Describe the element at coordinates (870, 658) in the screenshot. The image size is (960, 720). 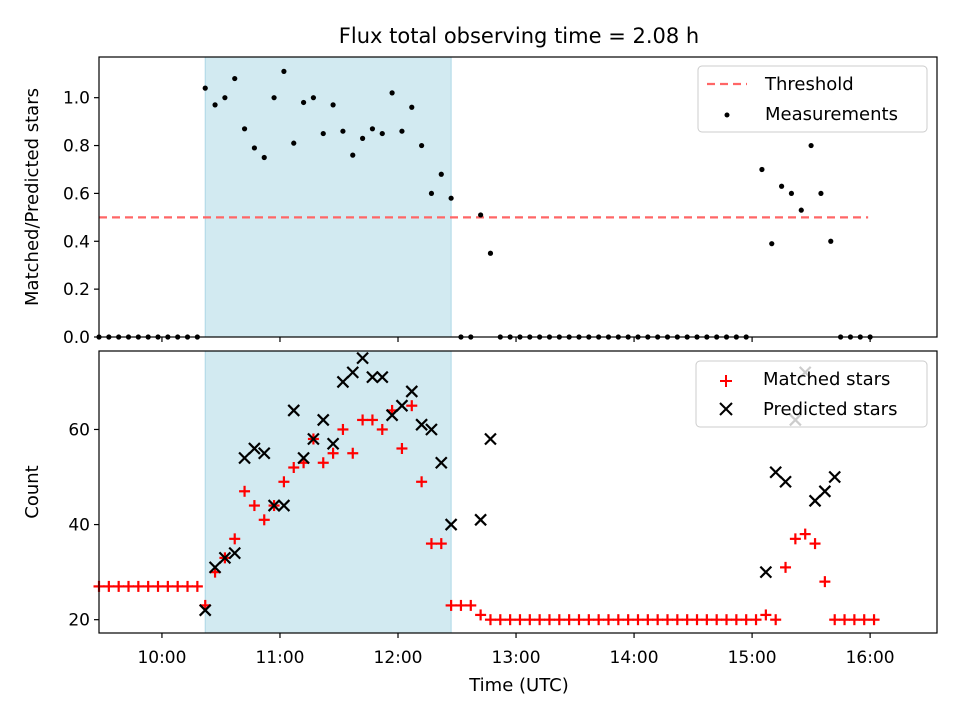
I see `x-tick-label: 16:00` at that location.